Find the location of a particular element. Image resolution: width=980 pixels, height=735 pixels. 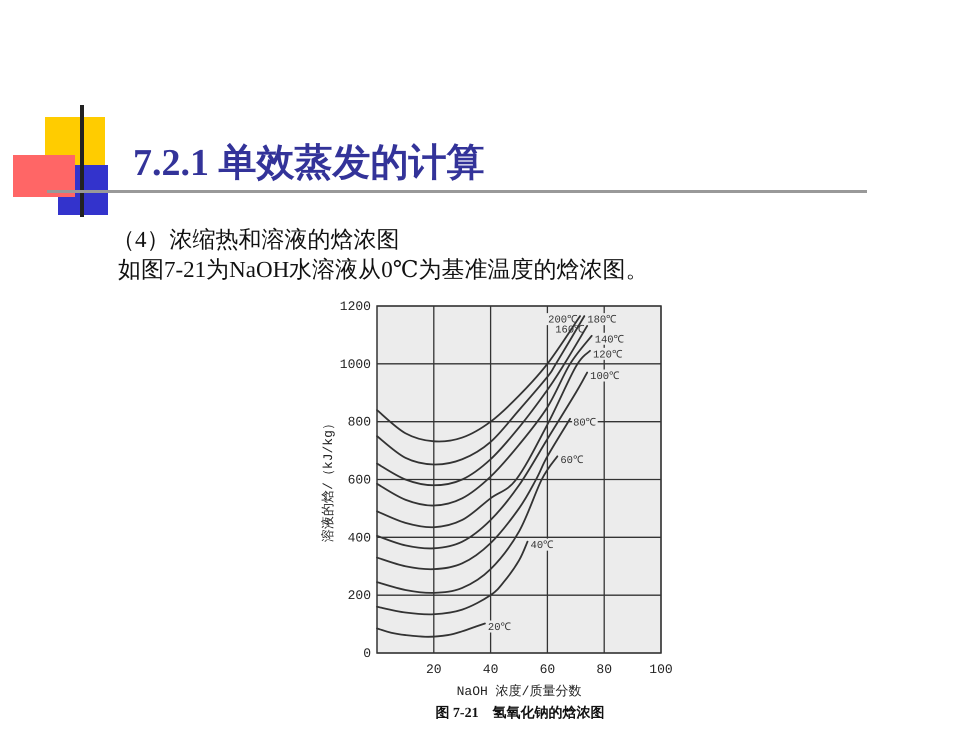

y-tick-label: 1000 is located at coordinates (355, 364).